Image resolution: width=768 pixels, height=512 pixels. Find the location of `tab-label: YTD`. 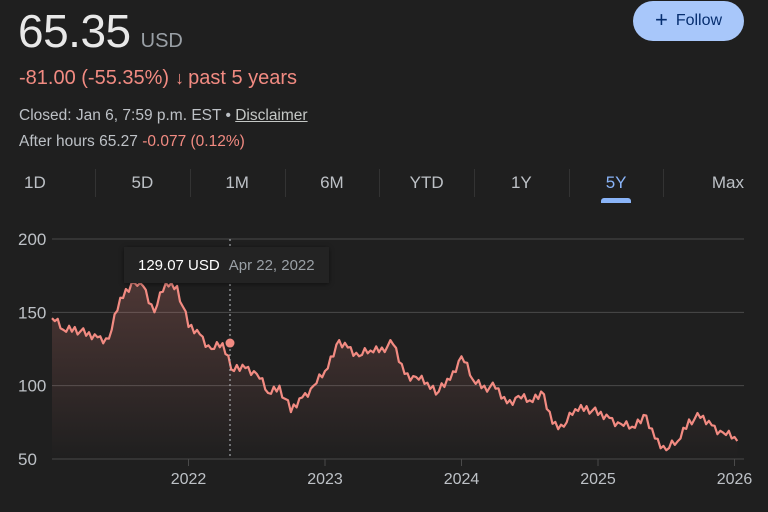

tab-label: YTD is located at coordinates (426, 182).